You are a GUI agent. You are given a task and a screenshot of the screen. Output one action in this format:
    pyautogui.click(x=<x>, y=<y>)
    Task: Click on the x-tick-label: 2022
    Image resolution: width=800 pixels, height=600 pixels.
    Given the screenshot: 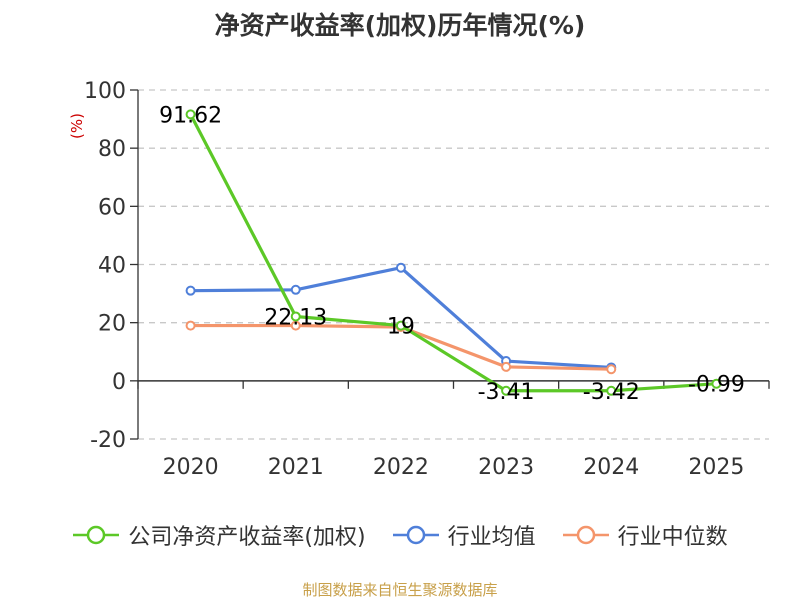 What is the action you would take?
    pyautogui.click(x=401, y=467)
    